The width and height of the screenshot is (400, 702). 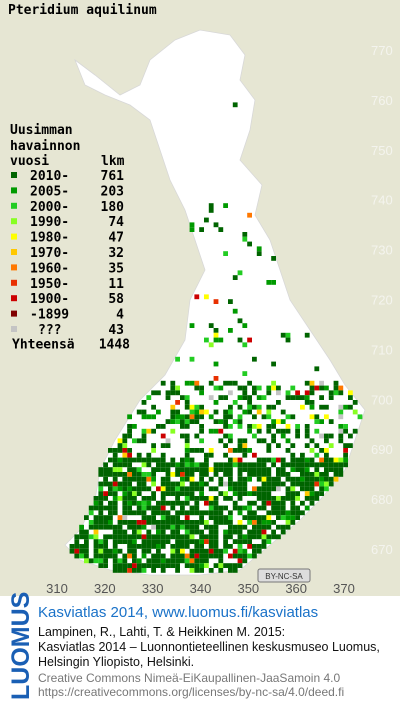 I want to click on x-coordinate-label: 330, so click(x=153, y=588).